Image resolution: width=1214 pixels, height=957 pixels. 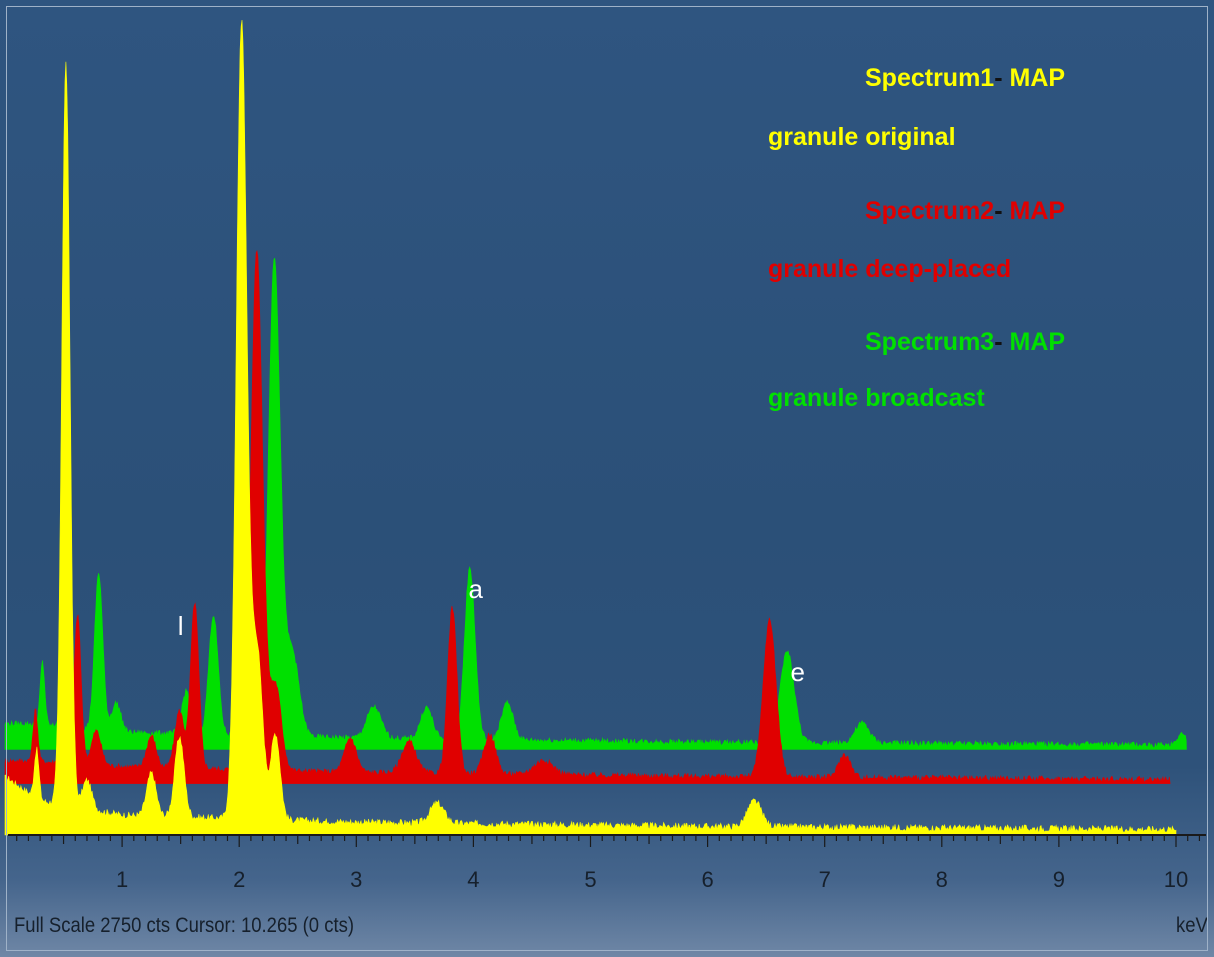 What do you see at coordinates (473, 879) in the screenshot?
I see `x-tick-label-4: 4` at bounding box center [473, 879].